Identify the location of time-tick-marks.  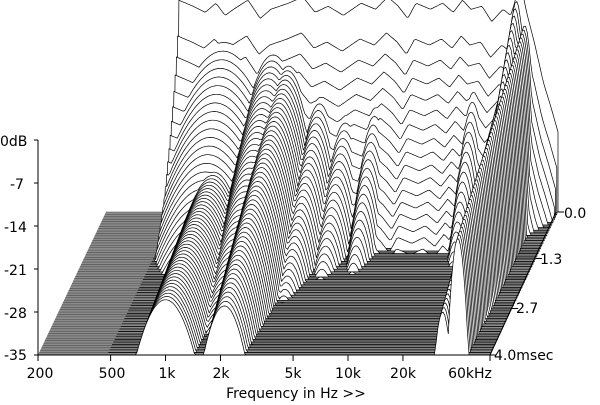
(527, 283).